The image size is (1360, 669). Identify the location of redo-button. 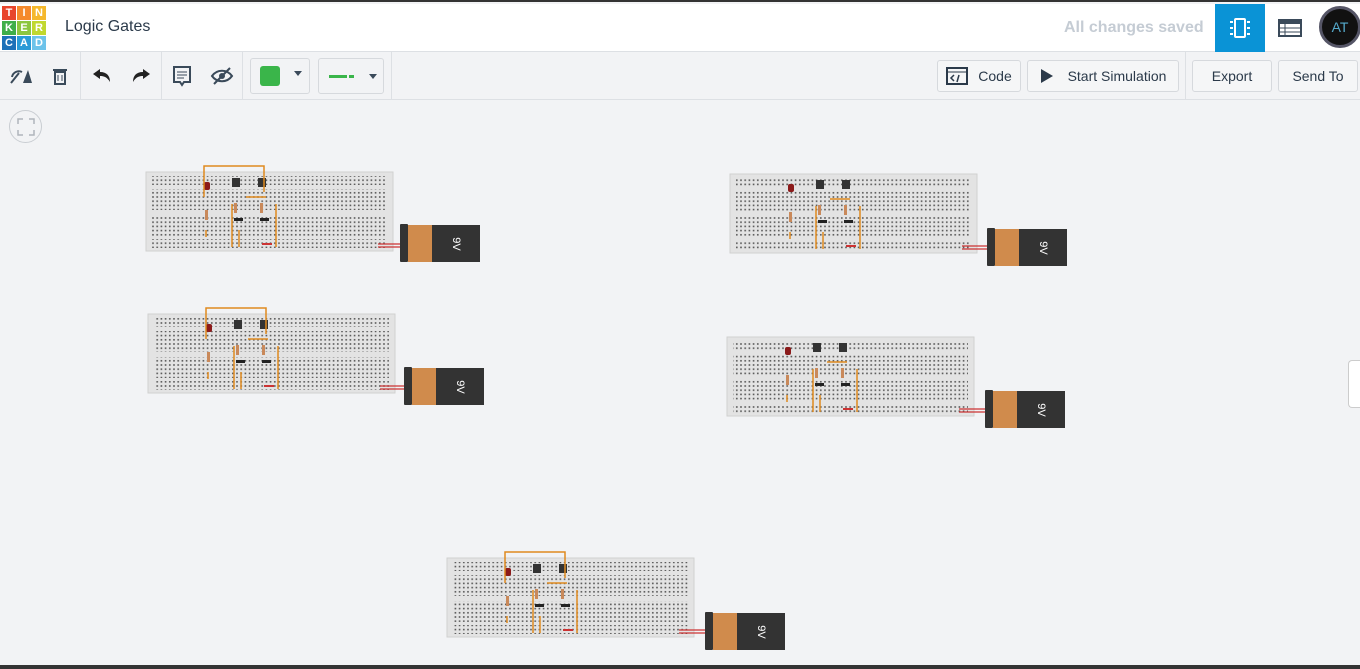
(141, 76).